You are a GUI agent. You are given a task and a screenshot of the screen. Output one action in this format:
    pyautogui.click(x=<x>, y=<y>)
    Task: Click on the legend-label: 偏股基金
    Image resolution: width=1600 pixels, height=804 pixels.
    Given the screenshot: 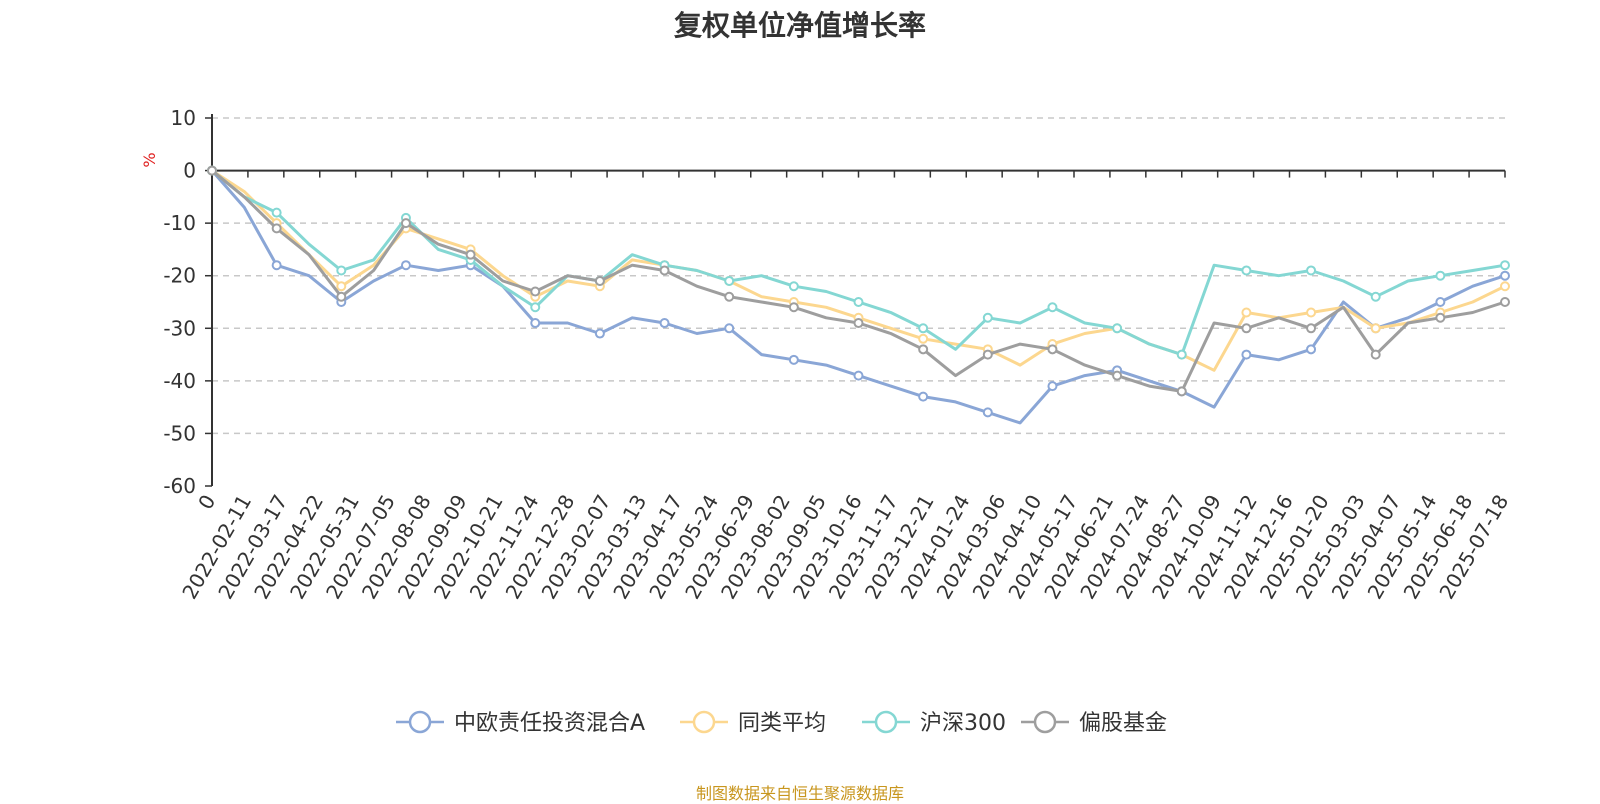 What is the action you would take?
    pyautogui.click(x=1123, y=723)
    